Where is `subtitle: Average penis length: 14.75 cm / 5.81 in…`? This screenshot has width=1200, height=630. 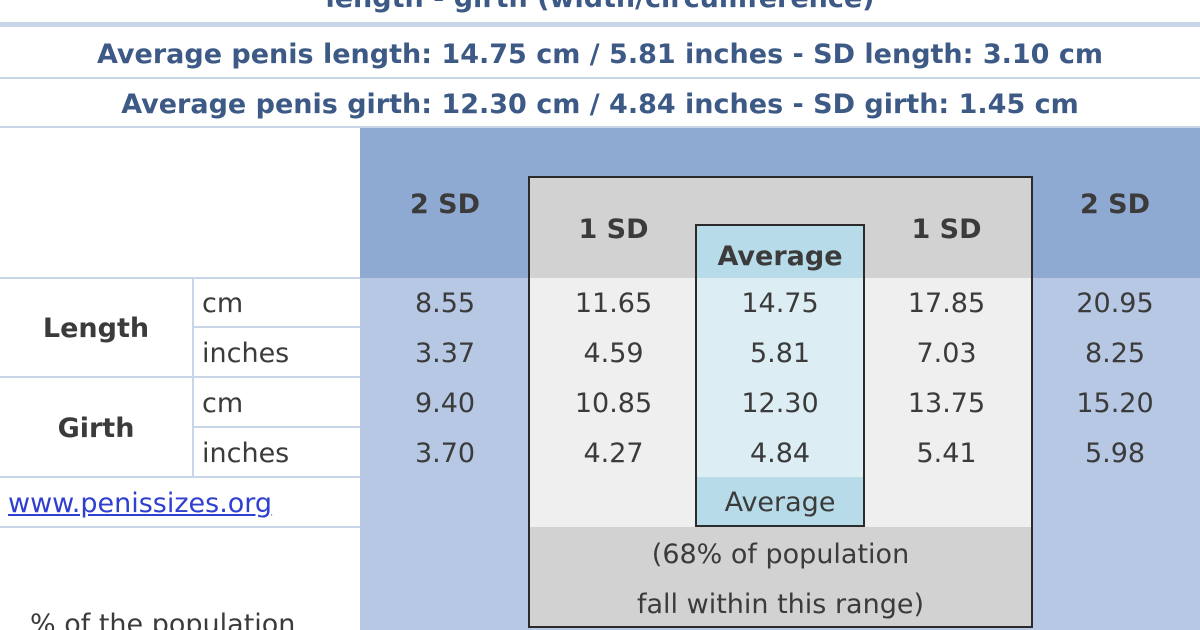
subtitle: Average penis length: 14.75 cm / 5.81 in… is located at coordinates (599, 54).